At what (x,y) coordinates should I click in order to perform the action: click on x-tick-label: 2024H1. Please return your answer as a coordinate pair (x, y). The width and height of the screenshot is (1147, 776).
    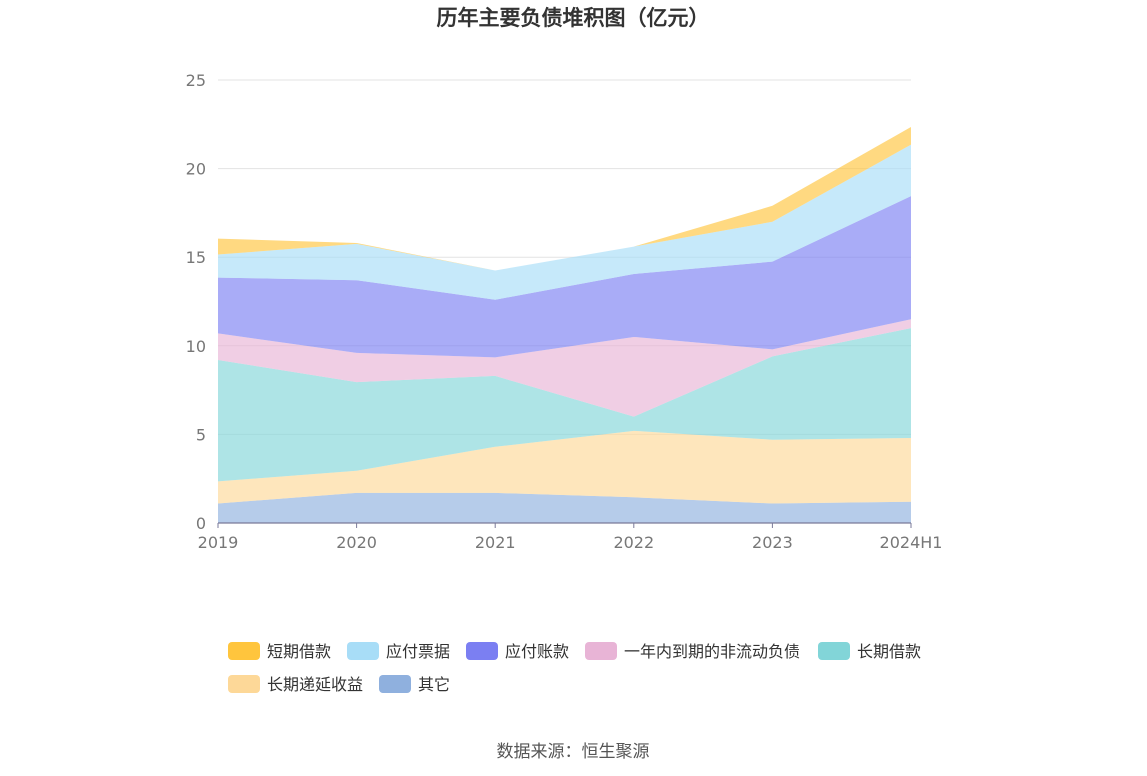
    Looking at the image, I should click on (911, 542).